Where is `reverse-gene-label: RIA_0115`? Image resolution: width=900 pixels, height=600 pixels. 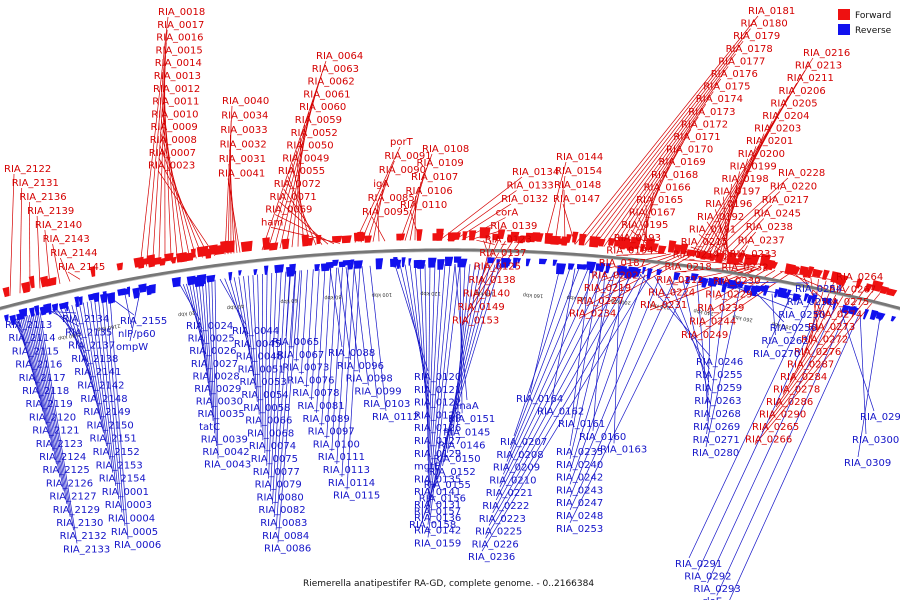 reverse-gene-label: RIA_0115 is located at coordinates (356, 496).